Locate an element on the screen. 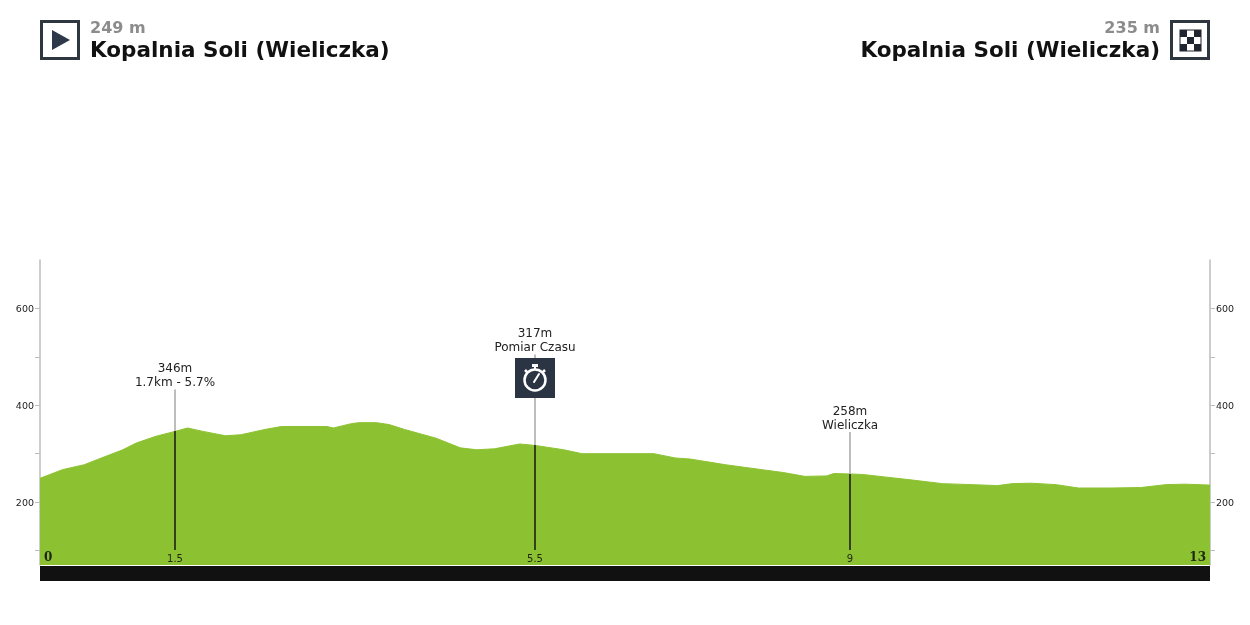  y-tick-label: 200 is located at coordinates (24, 502).